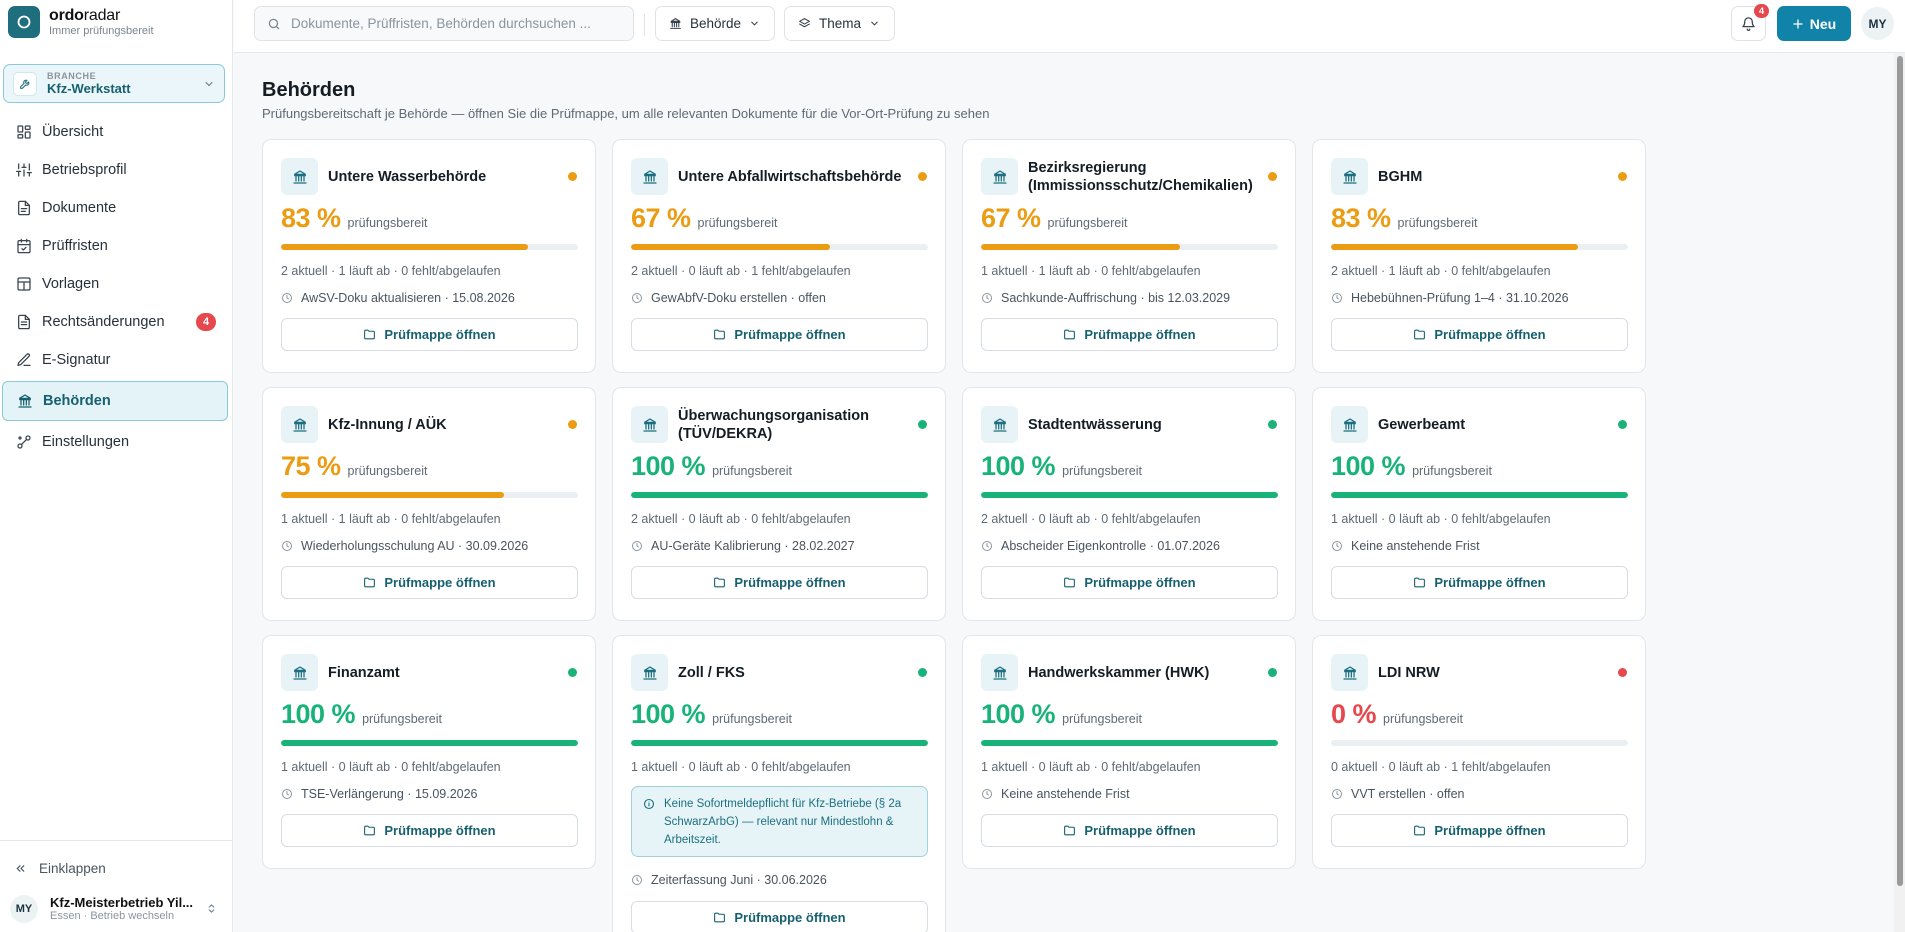  Describe the element at coordinates (1361, 218) in the screenshot. I see `readiness-percent: 83 %` at that location.